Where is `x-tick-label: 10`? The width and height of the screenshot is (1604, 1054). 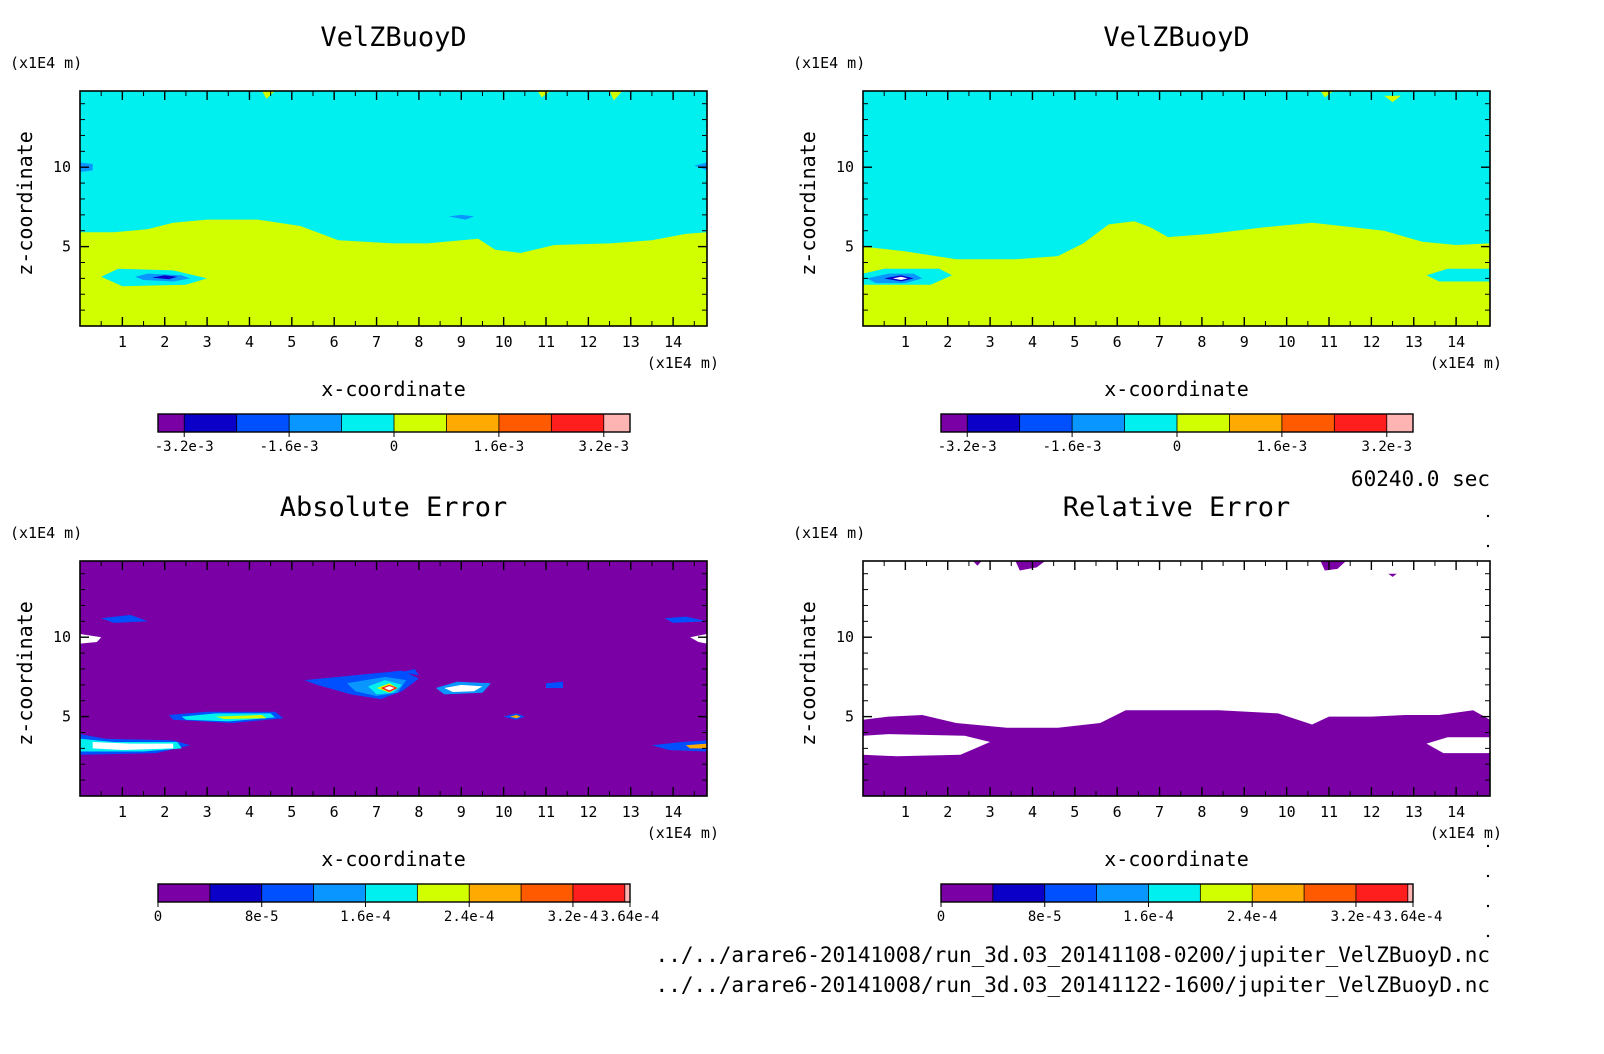 x-tick-label: 10 is located at coordinates (504, 812).